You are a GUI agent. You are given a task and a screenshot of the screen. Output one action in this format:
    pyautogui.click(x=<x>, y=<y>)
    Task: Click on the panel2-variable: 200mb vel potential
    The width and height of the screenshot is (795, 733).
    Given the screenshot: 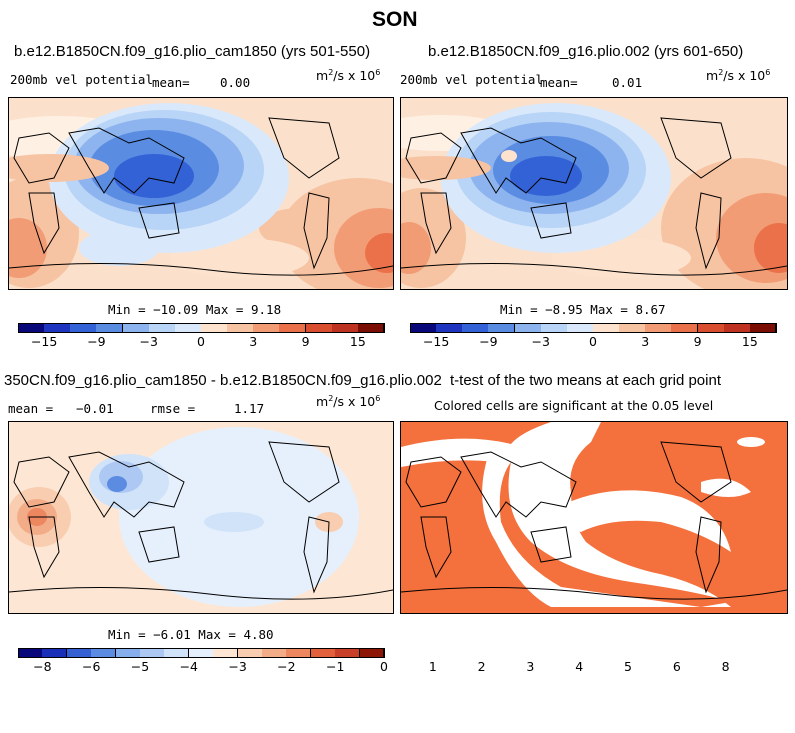 What is the action you would take?
    pyautogui.click(x=471, y=79)
    